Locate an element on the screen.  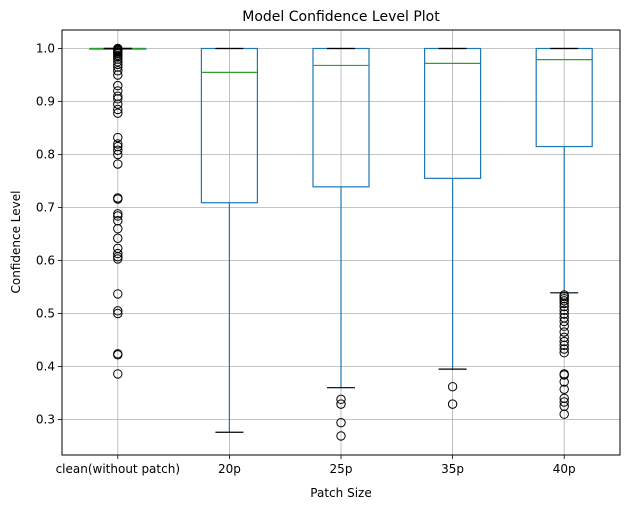
y-tick-label: 0.4 is located at coordinates (45, 367).